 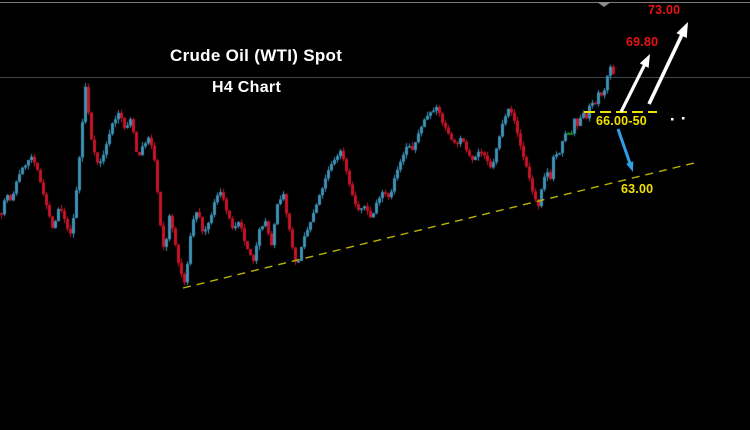 What do you see at coordinates (604, 4) in the screenshot?
I see `chart-shift-marker-icon` at bounding box center [604, 4].